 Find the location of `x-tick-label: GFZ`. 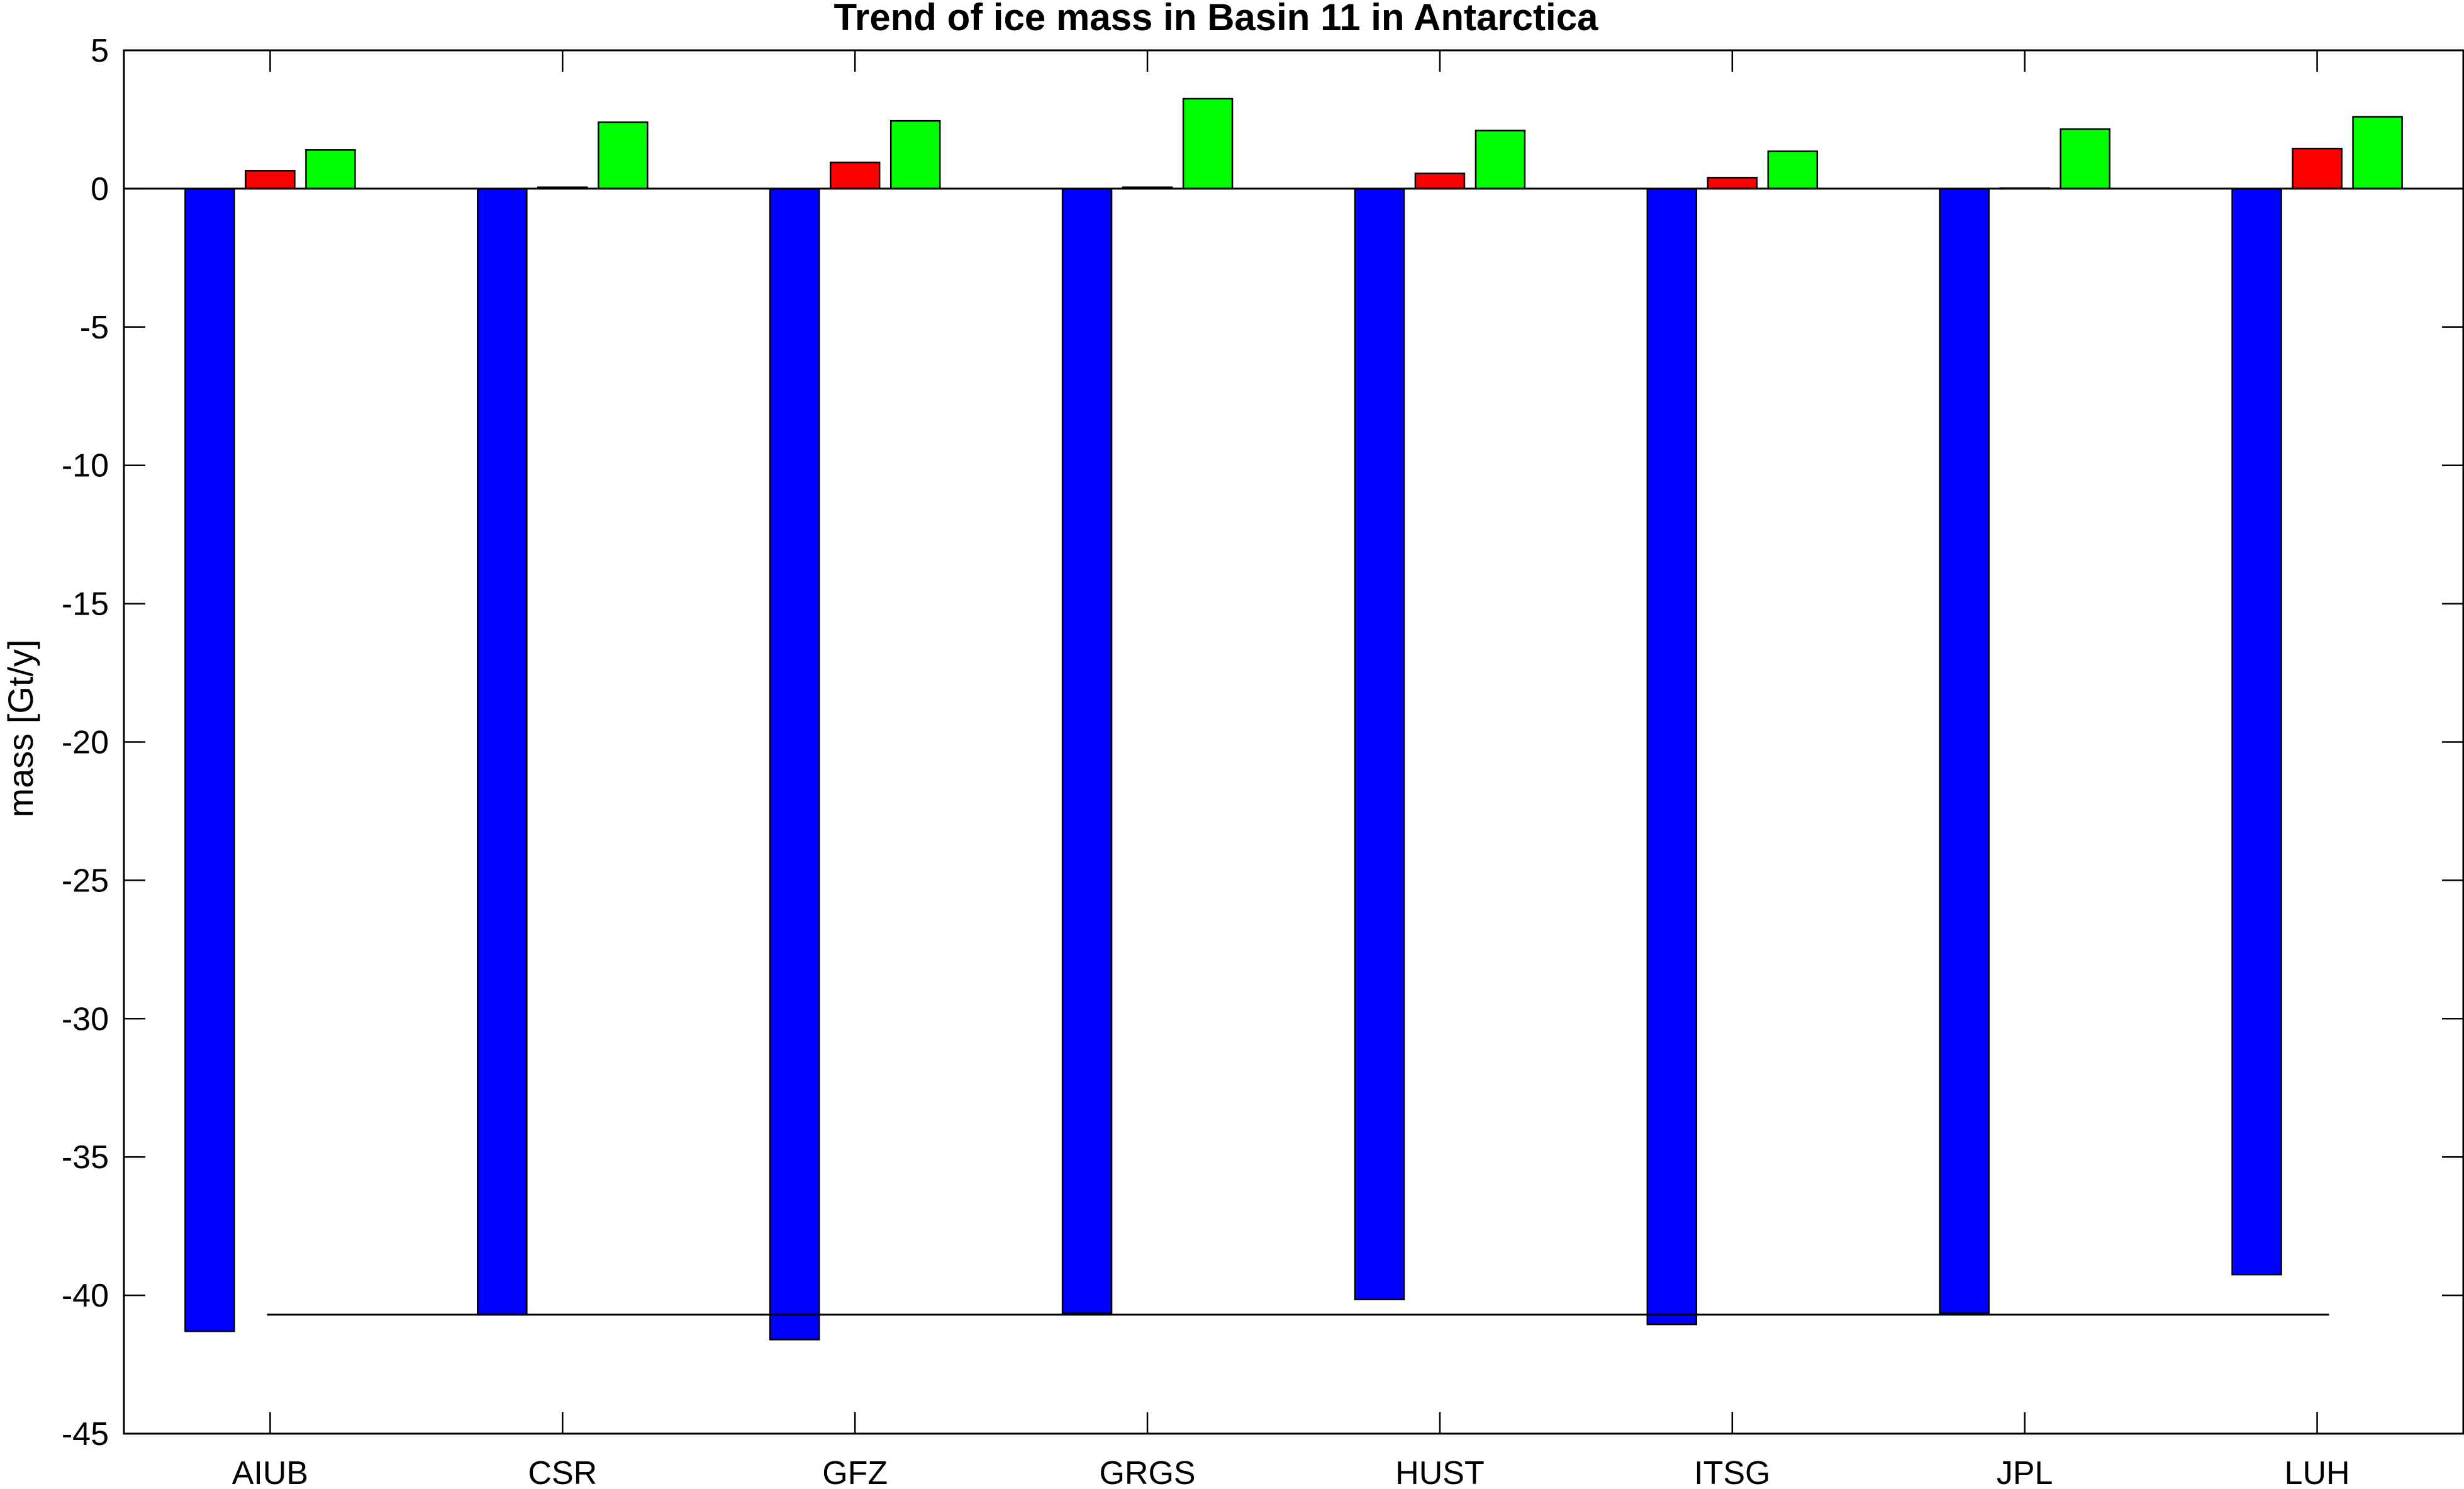

x-tick-label: GFZ is located at coordinates (855, 1472).